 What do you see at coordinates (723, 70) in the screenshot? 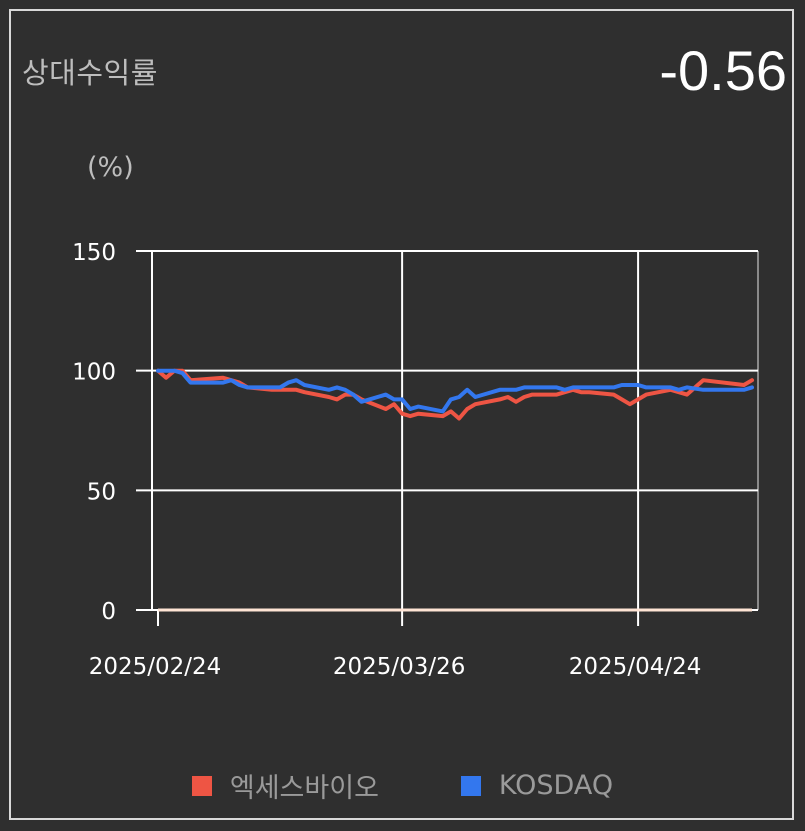
I see `relative-return-value: -0.56` at bounding box center [723, 70].